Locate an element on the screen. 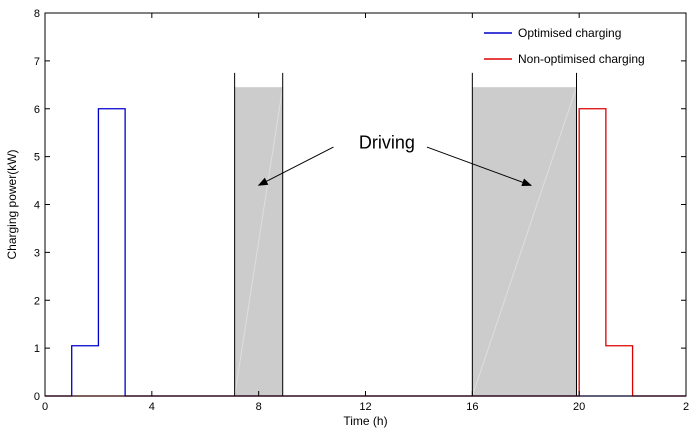 The width and height of the screenshot is (690, 430). y-tick-label: 1 is located at coordinates (37, 349).